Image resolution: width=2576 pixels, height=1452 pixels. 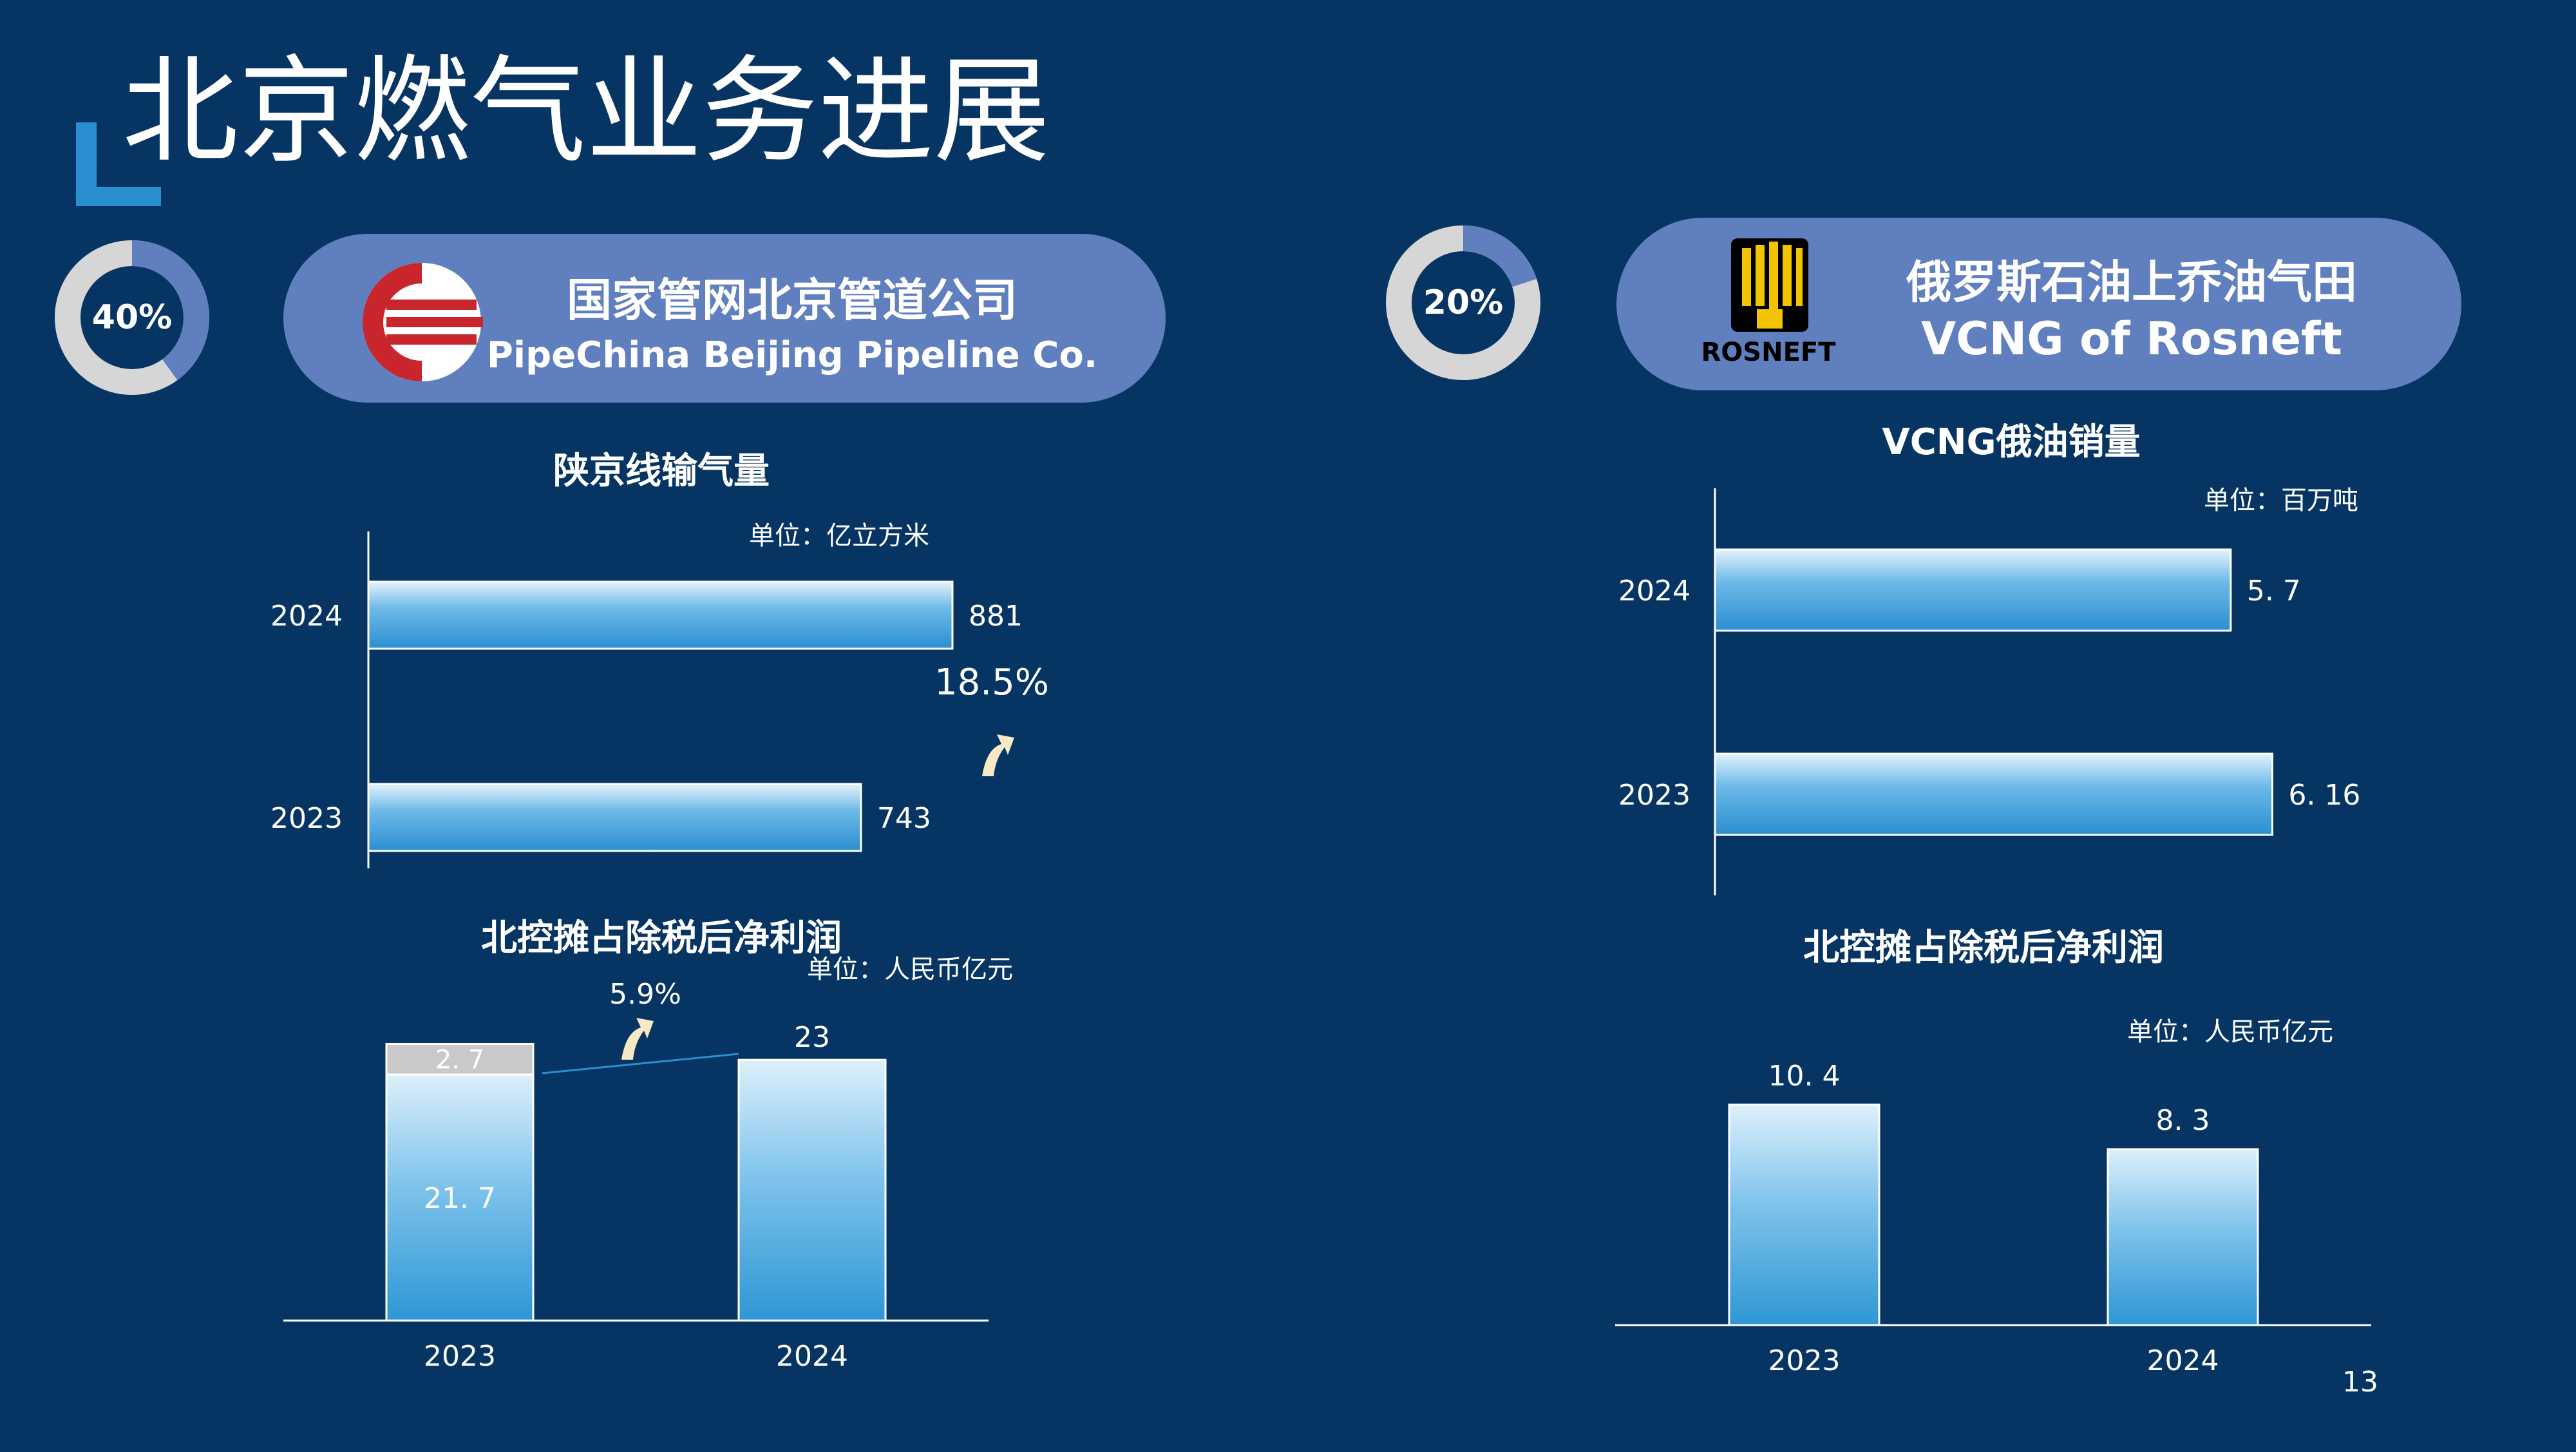 I want to click on chart3-value-label: 5. 7, so click(x=2274, y=591).